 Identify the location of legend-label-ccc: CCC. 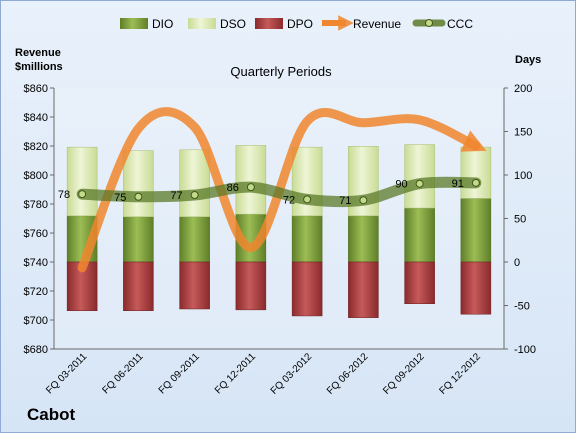
(460, 24).